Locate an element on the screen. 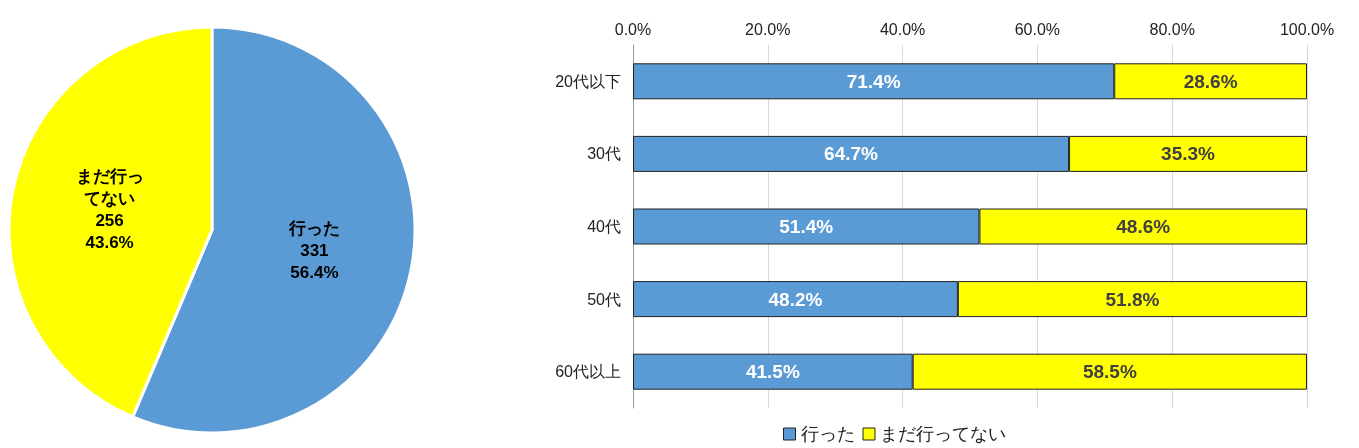  x-tick-label: 60.0% is located at coordinates (1037, 29).